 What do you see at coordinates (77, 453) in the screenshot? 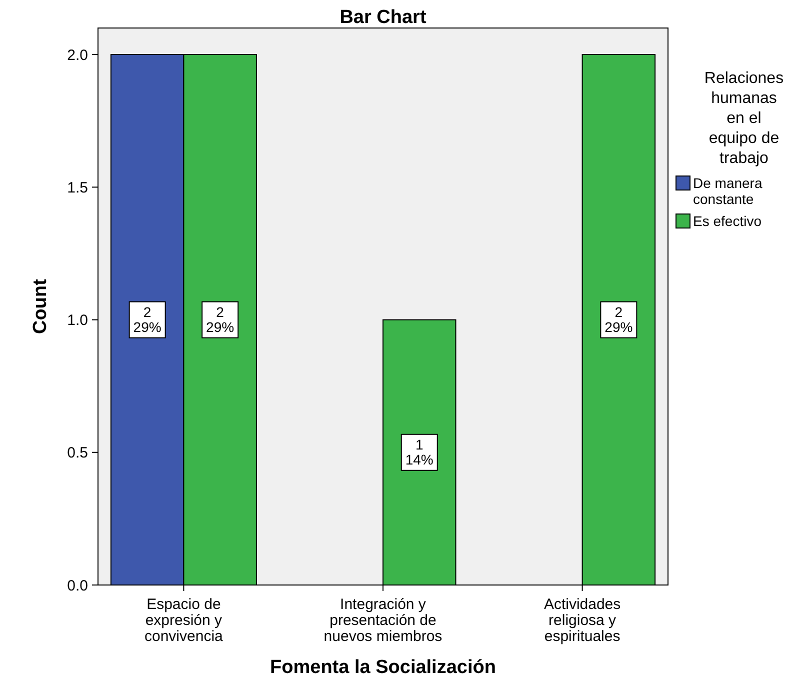
I see `y-tick-label: 0.5` at bounding box center [77, 453].